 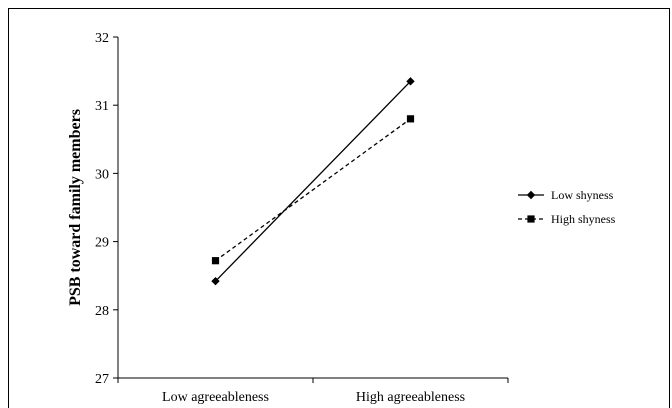 I want to click on y-tick-label: 27, so click(x=102, y=379).